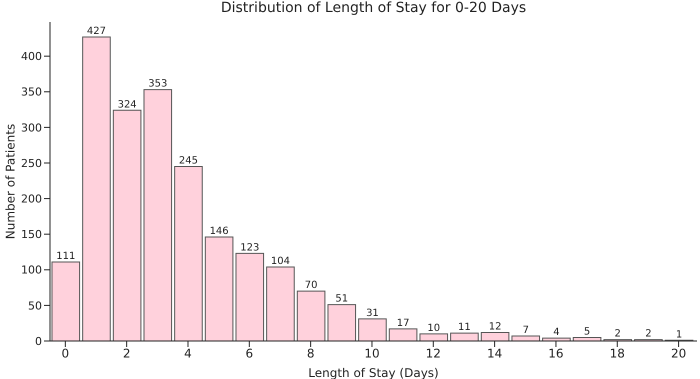 The width and height of the screenshot is (700, 379). What do you see at coordinates (403, 323) in the screenshot?
I see `data-label: 17` at bounding box center [403, 323].